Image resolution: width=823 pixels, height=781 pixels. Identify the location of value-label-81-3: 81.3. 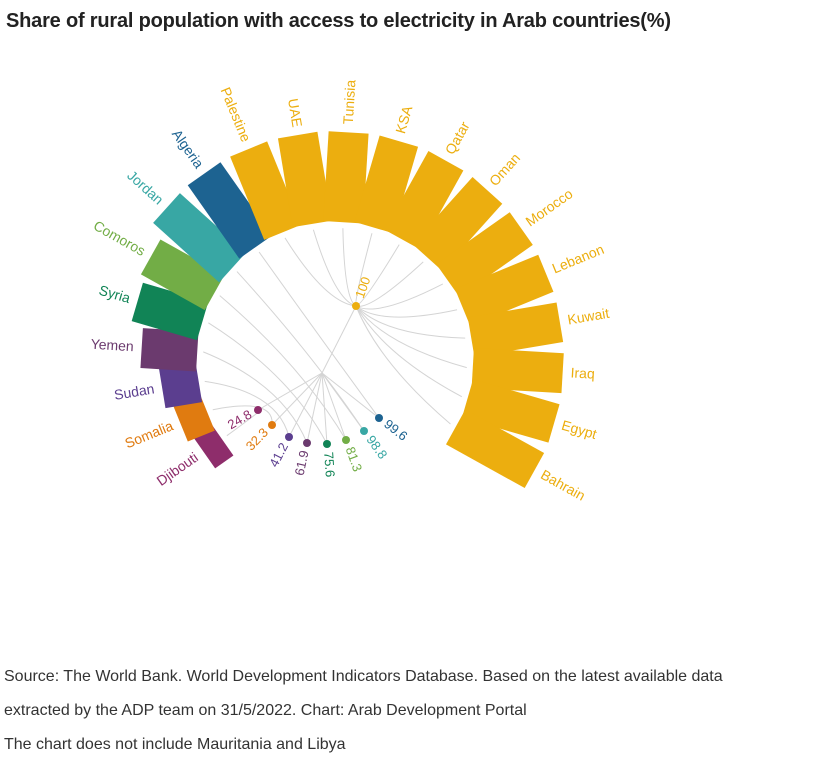
(354, 459).